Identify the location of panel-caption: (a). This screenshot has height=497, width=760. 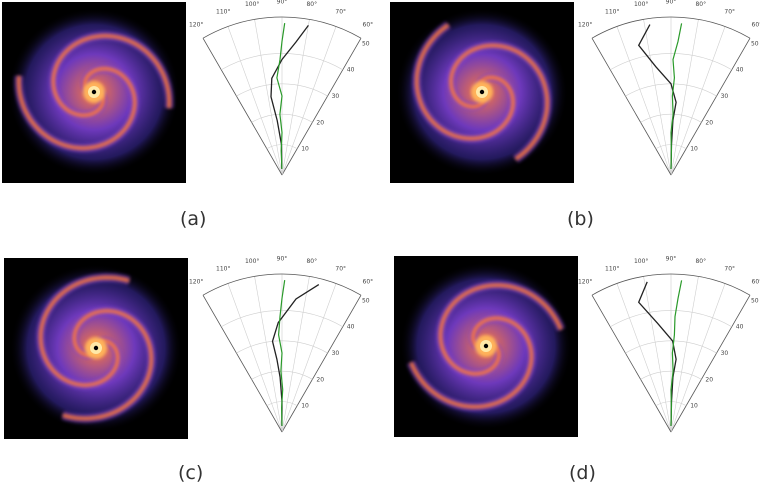
(193, 219).